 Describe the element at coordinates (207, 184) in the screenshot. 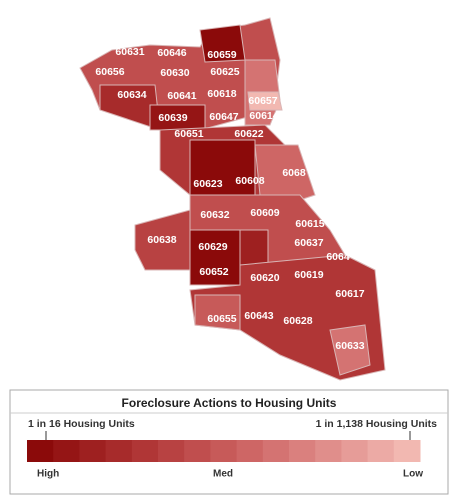

I see `zip-label: 60623` at that location.